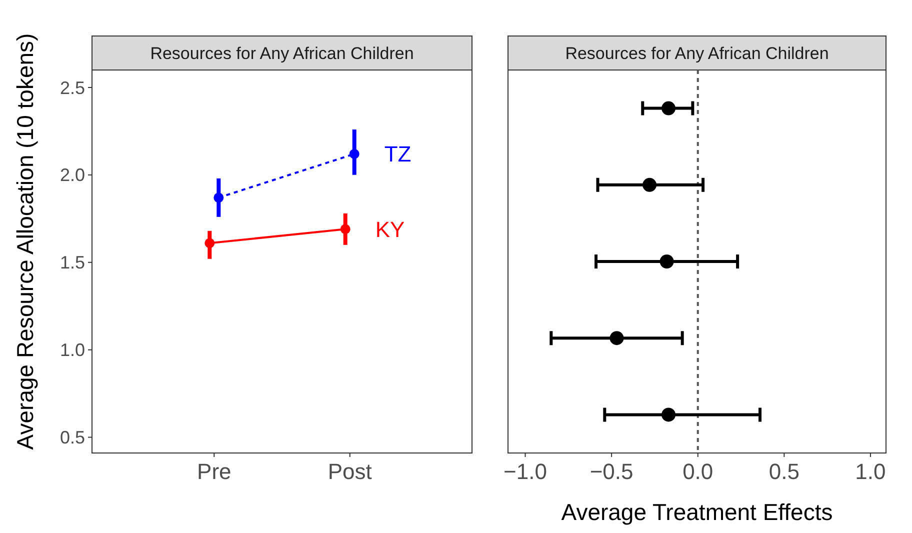 The height and width of the screenshot is (533, 912). What do you see at coordinates (214, 471) in the screenshot?
I see `x-tick-label: Pre` at bounding box center [214, 471].